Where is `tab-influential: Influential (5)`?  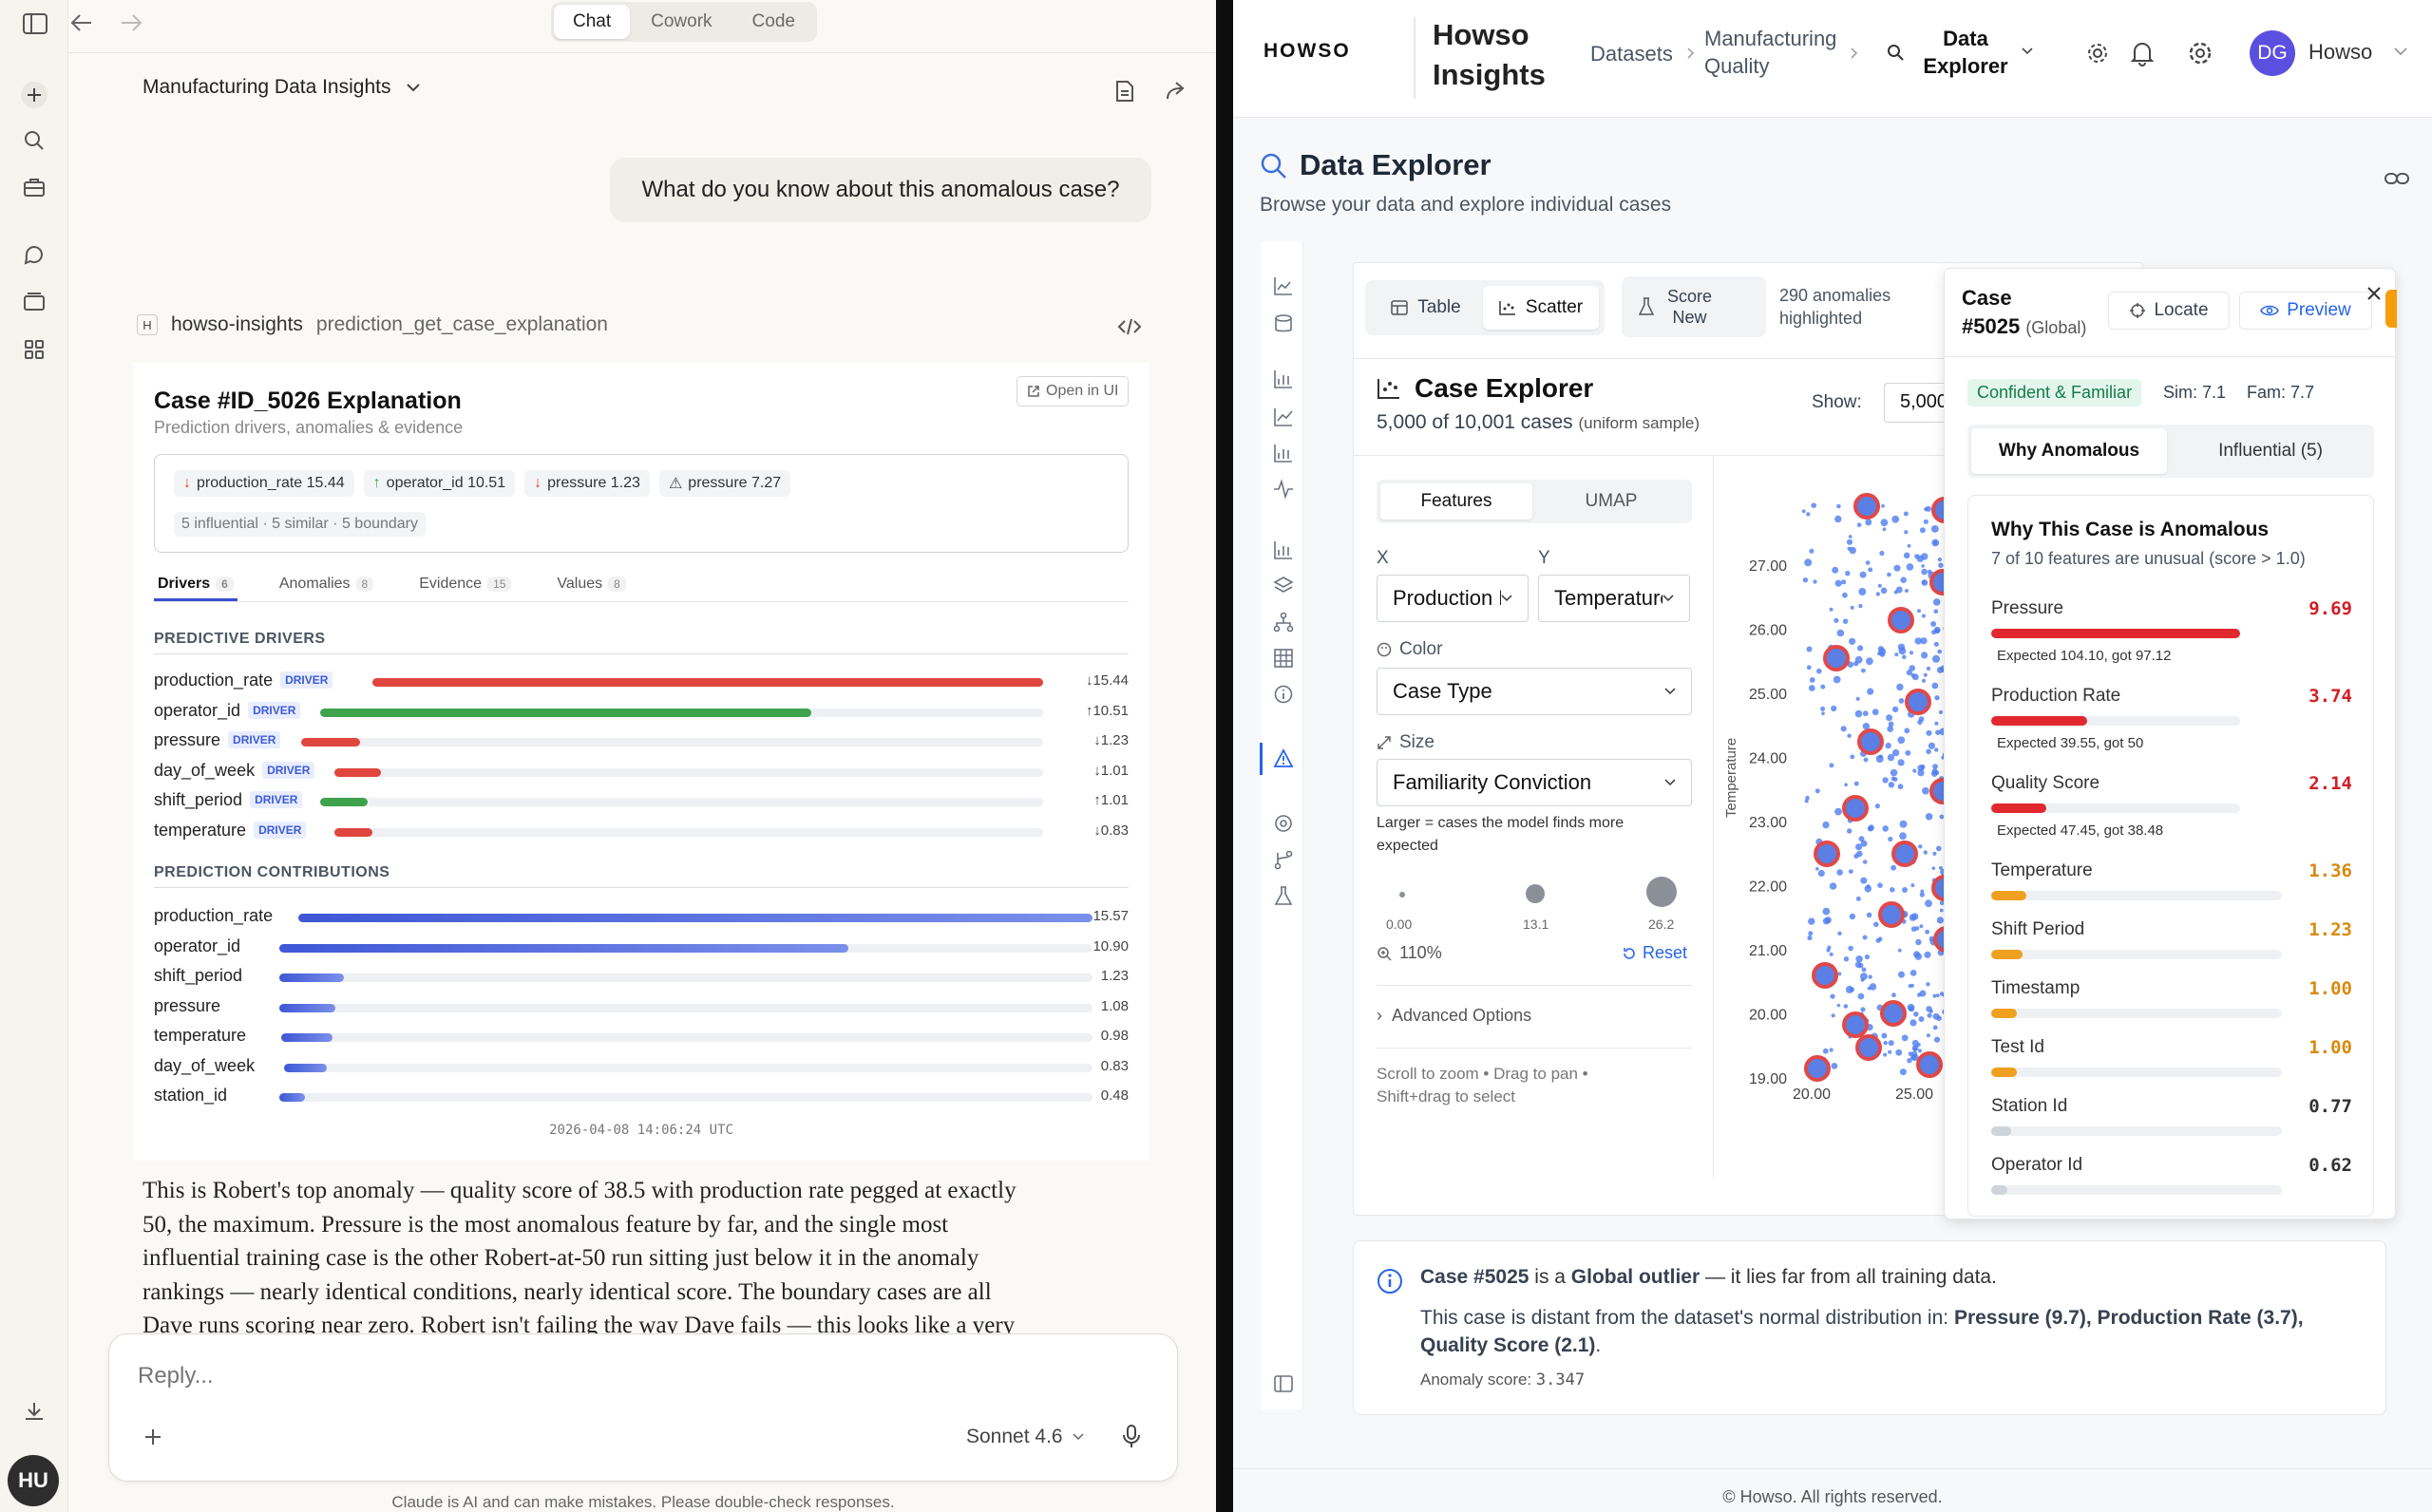
tab-influential: Influential (5) is located at coordinates (2270, 451).